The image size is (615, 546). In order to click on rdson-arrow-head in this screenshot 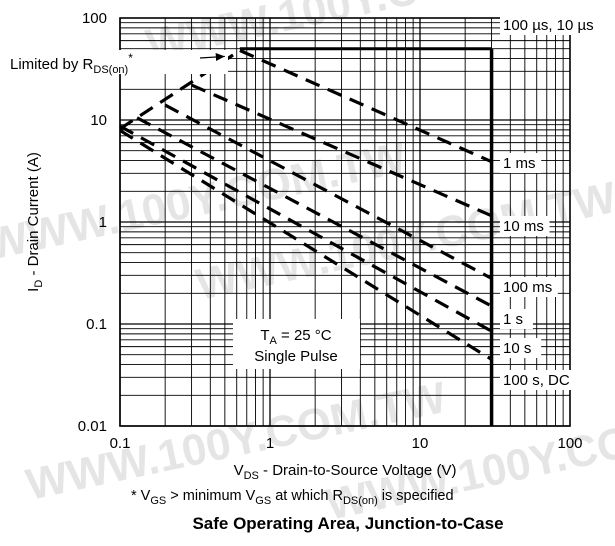, I will do `click(220, 57)`.